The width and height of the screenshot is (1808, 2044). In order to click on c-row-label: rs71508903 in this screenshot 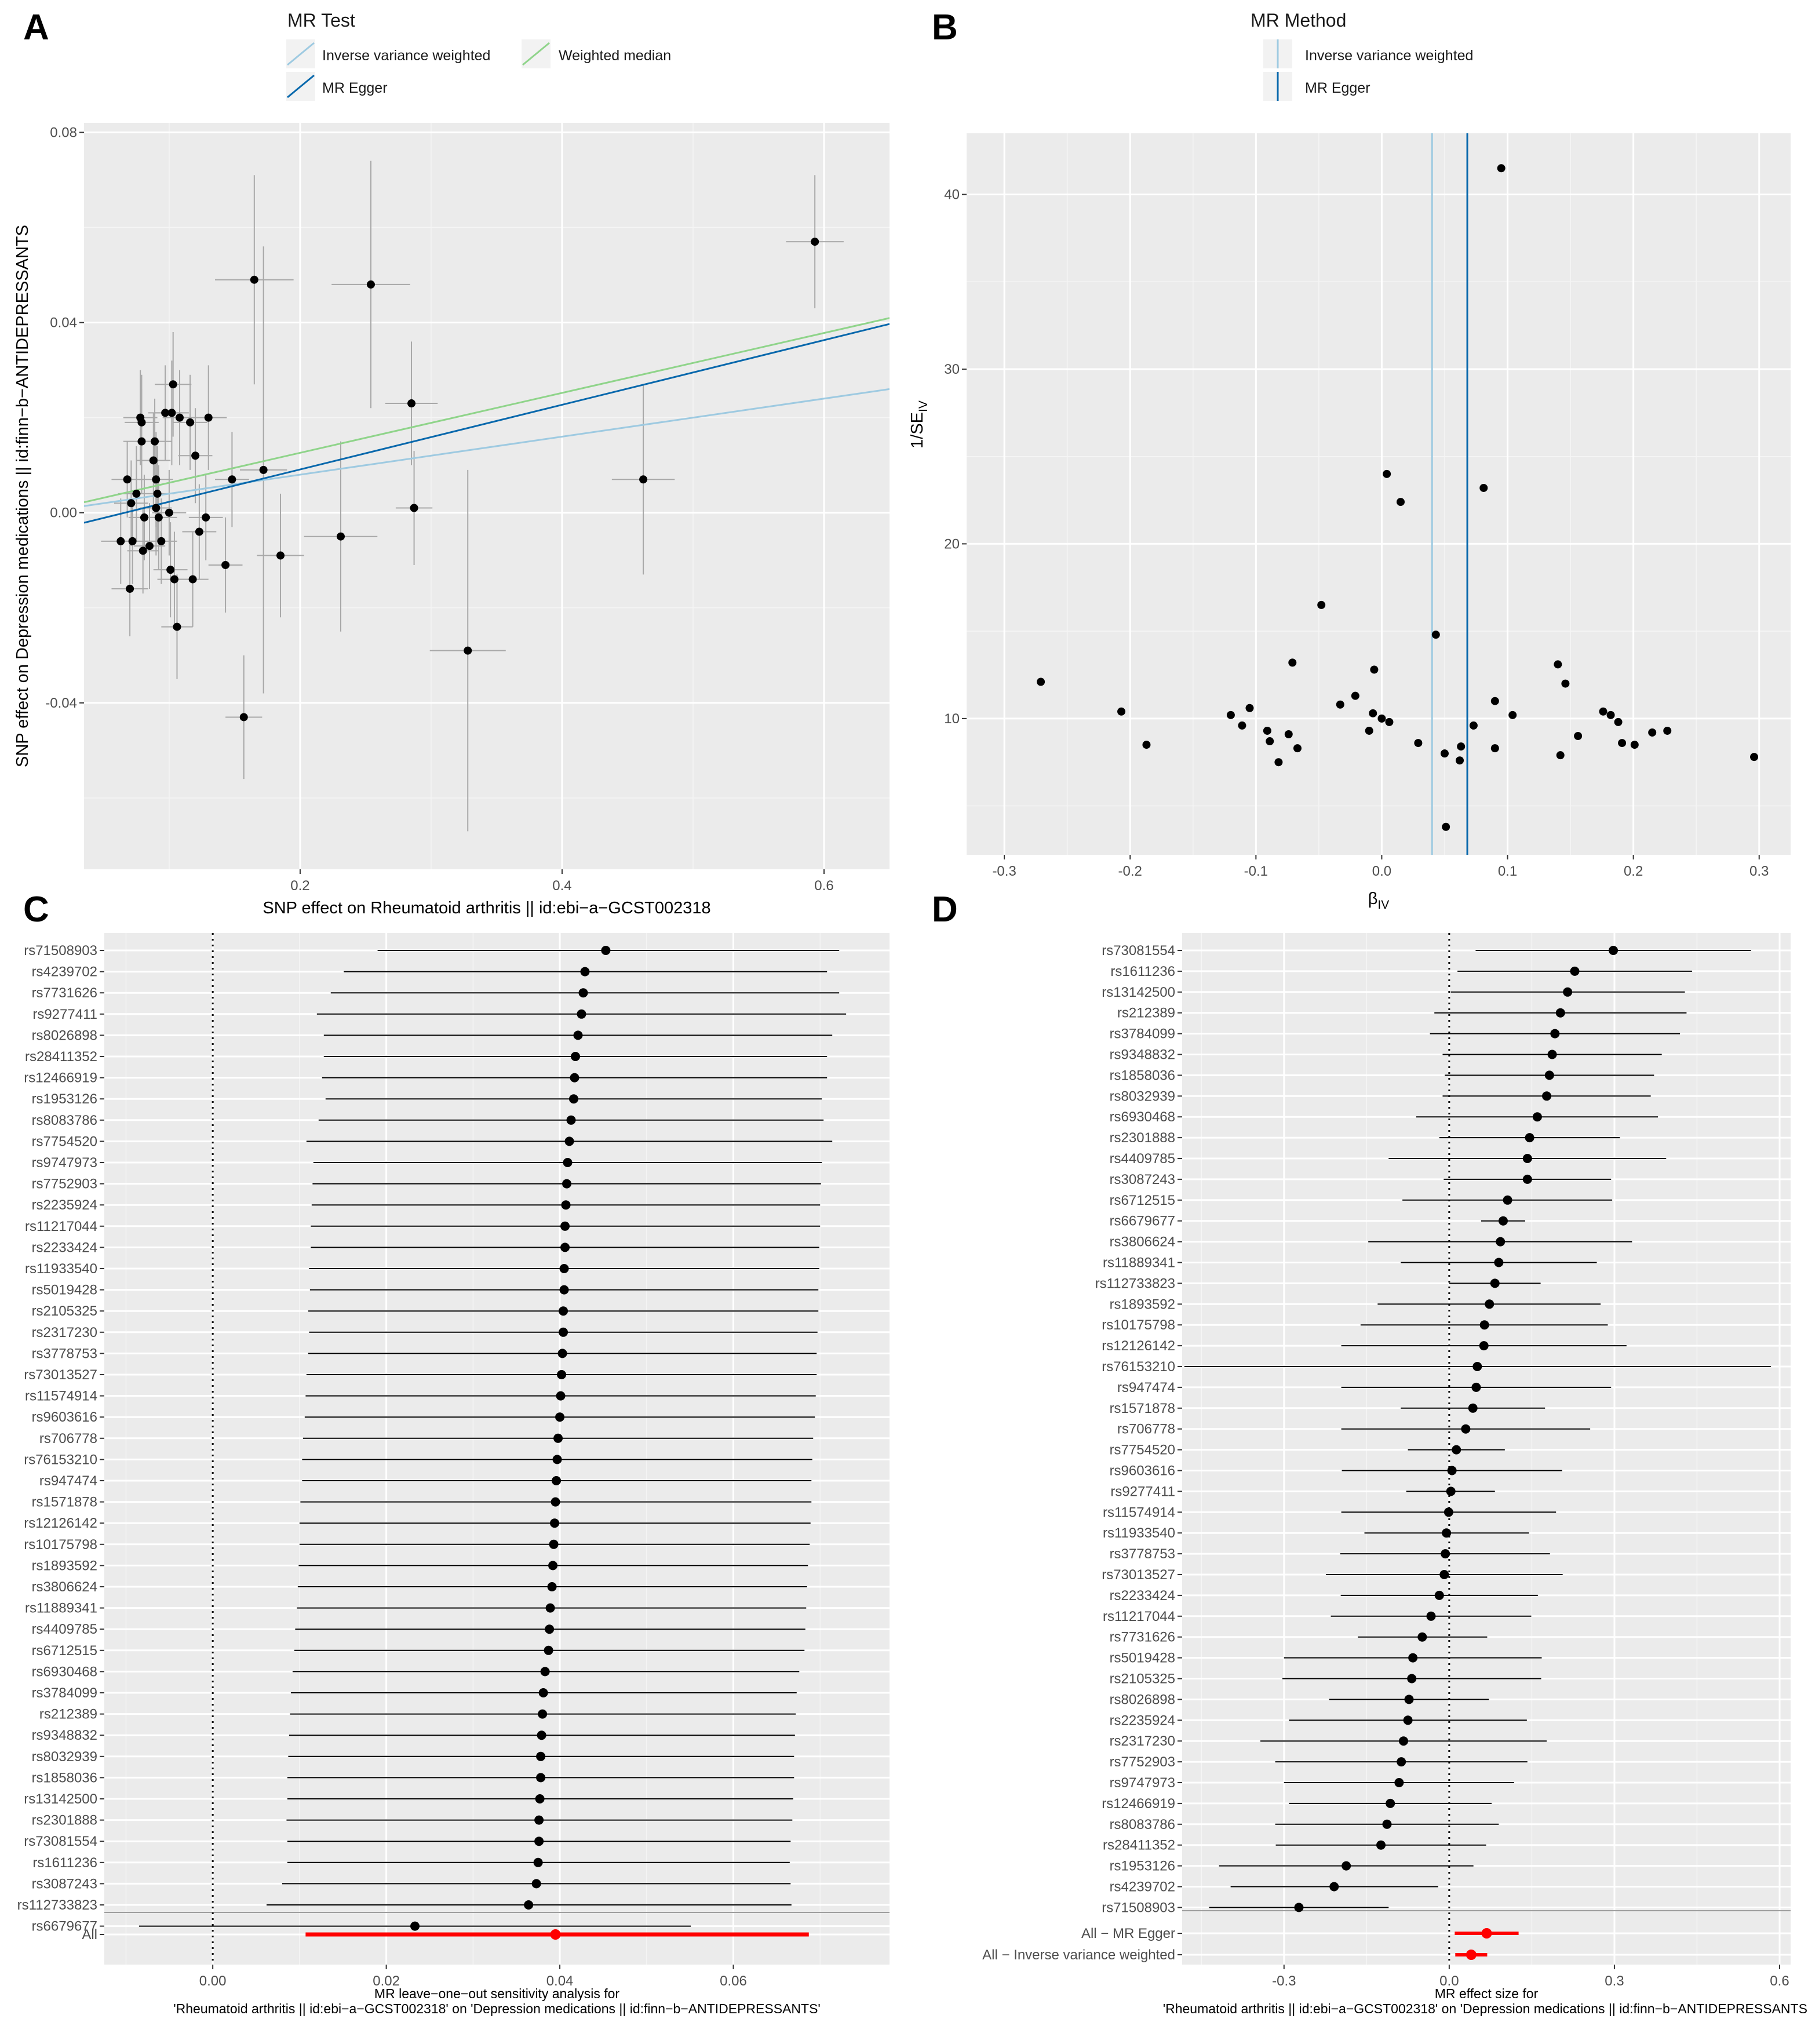, I will do `click(61, 951)`.